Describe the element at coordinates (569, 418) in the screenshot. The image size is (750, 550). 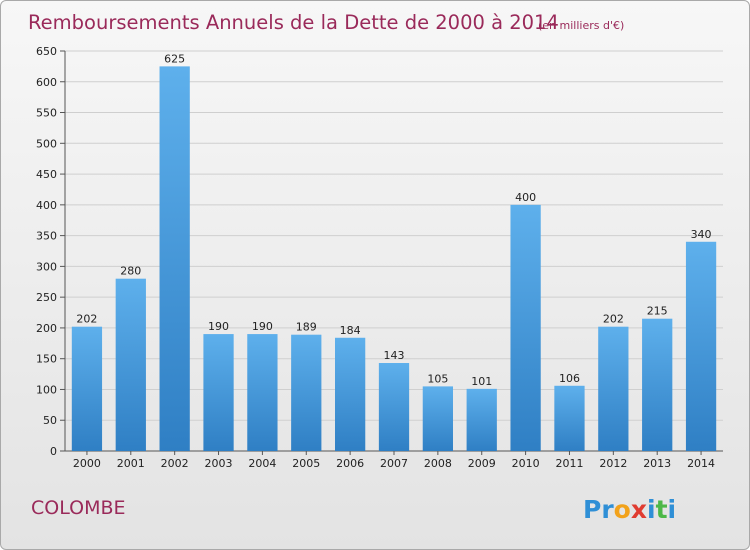
I see `bar-2011` at that location.